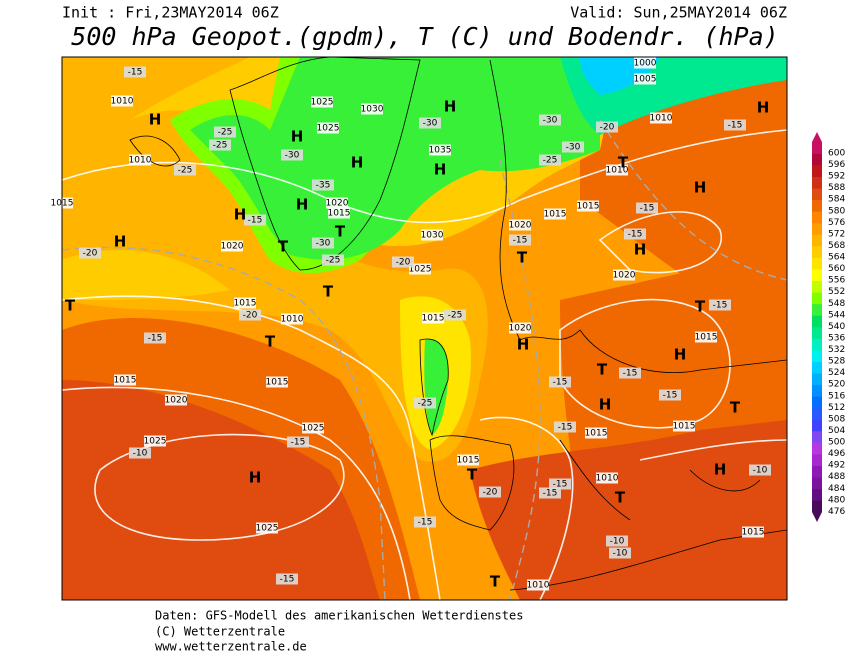 The height and width of the screenshot is (661, 850). Describe the element at coordinates (836, 165) in the screenshot. I see `colorbar-label: 596` at that location.